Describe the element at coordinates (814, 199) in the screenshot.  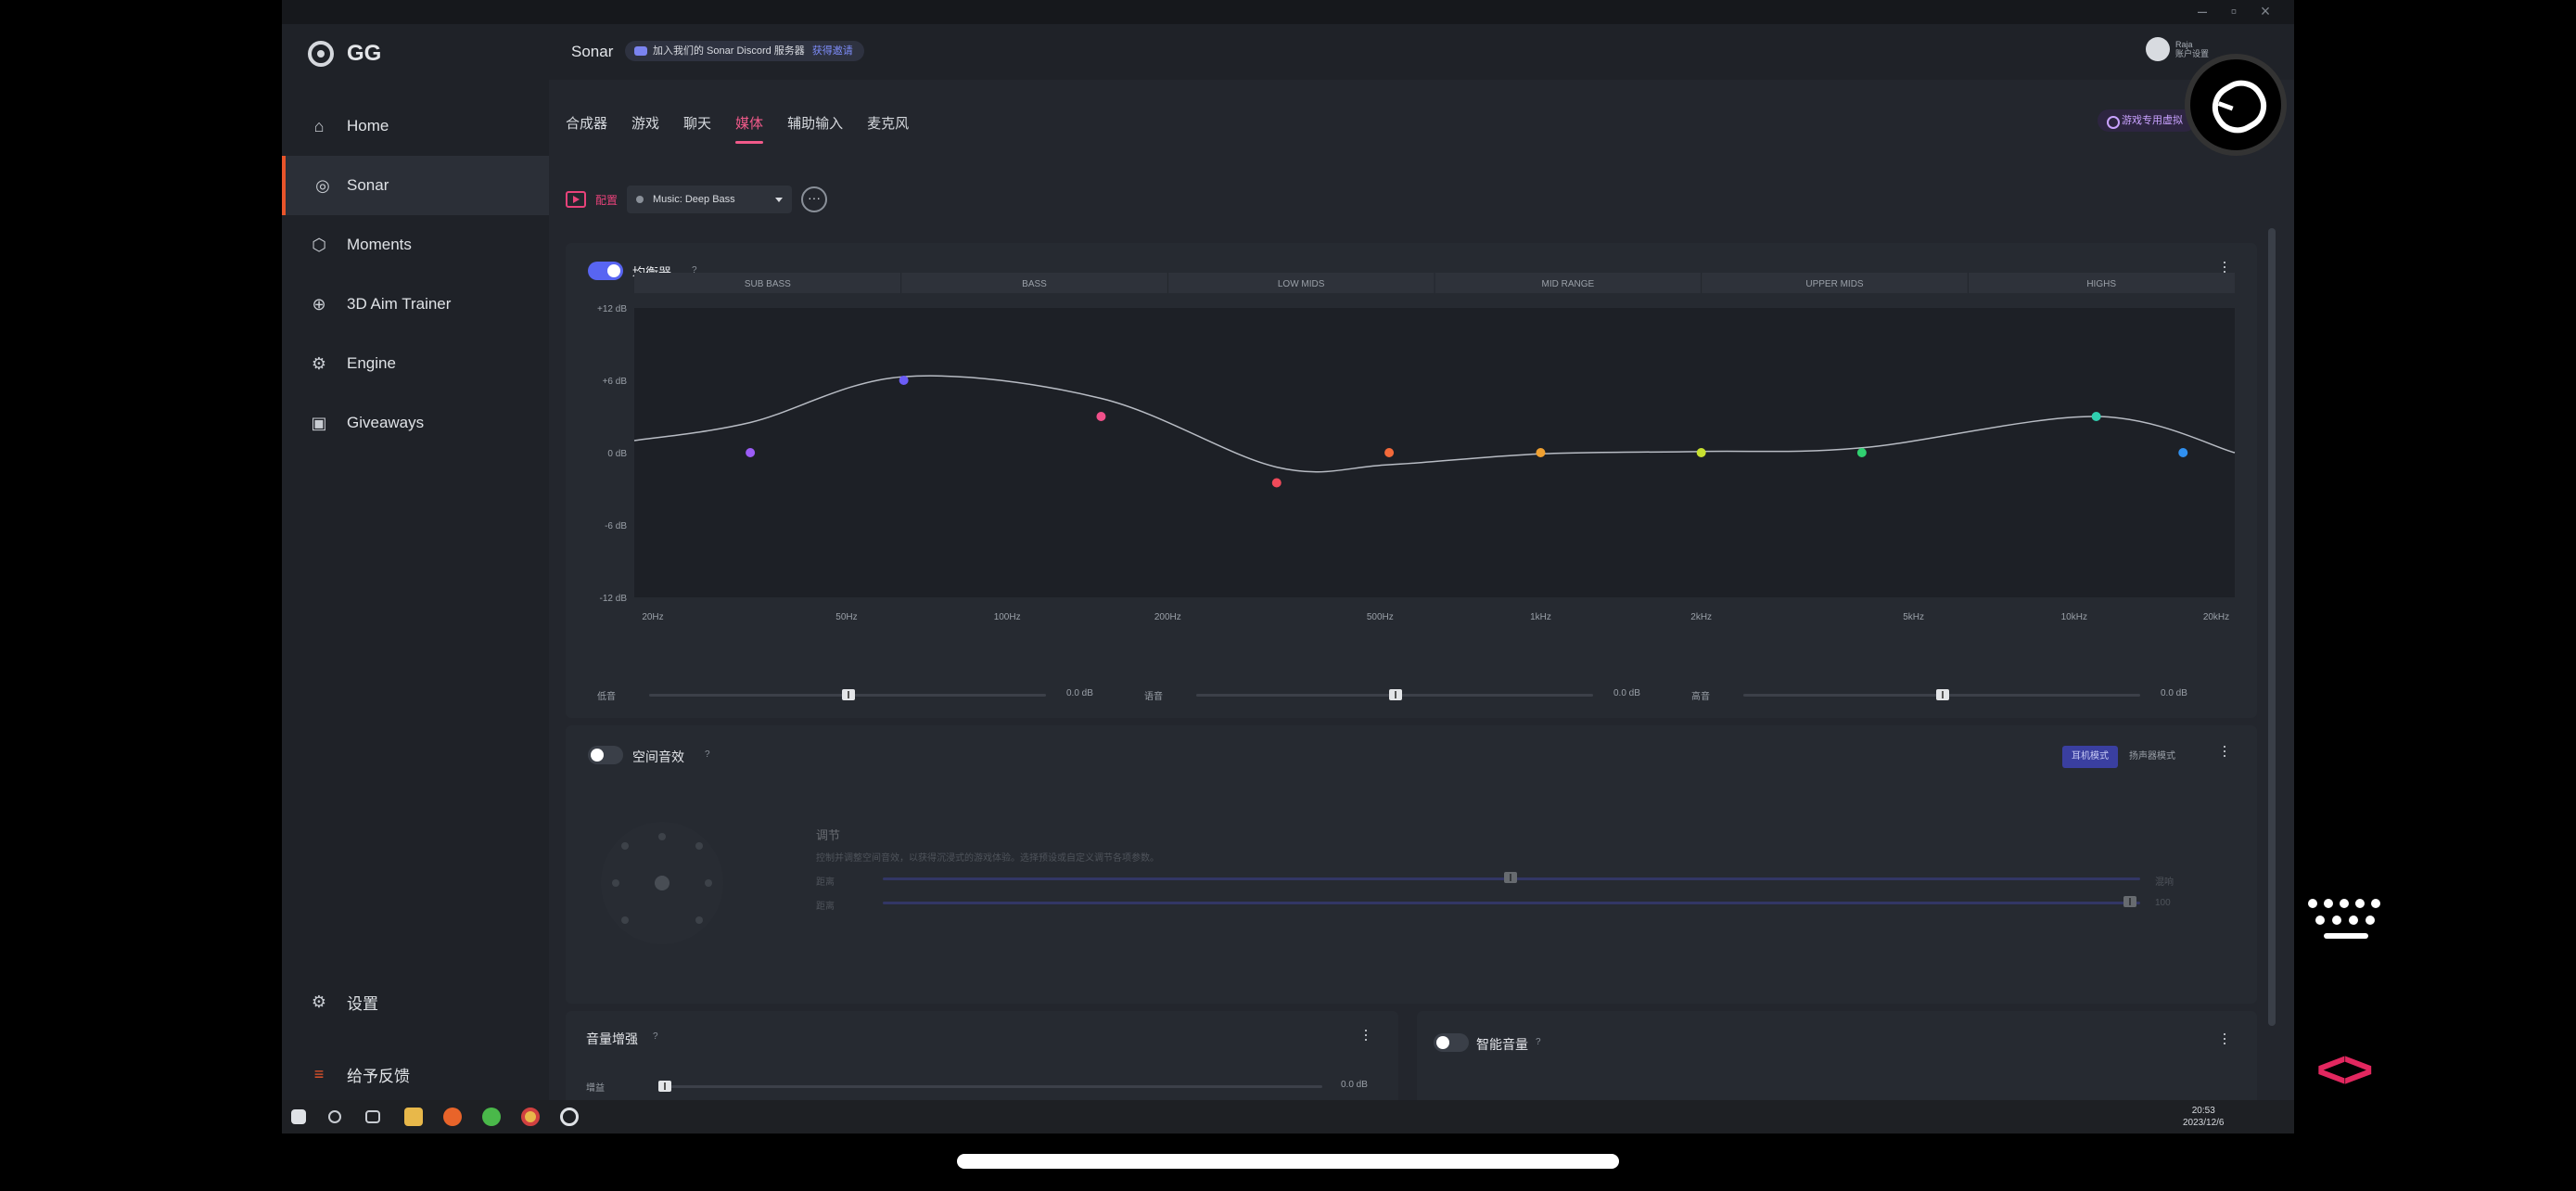
I see `more-options-icon: ···` at that location.